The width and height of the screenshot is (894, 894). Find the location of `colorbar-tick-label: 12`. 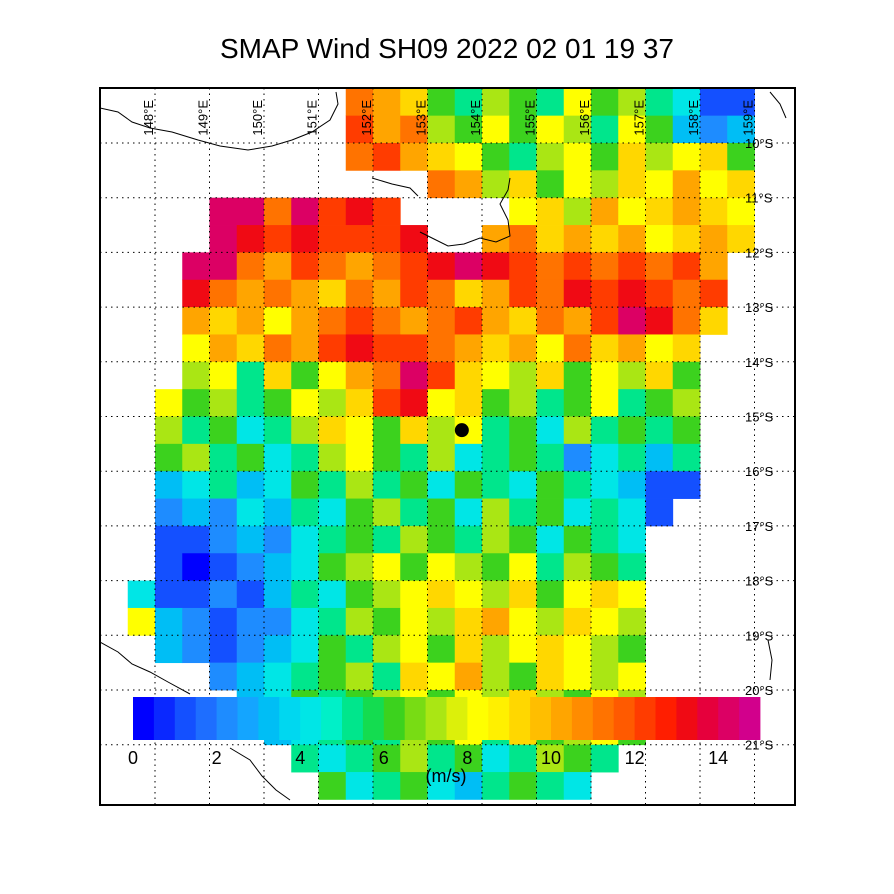

colorbar-tick-label: 12 is located at coordinates (635, 758).